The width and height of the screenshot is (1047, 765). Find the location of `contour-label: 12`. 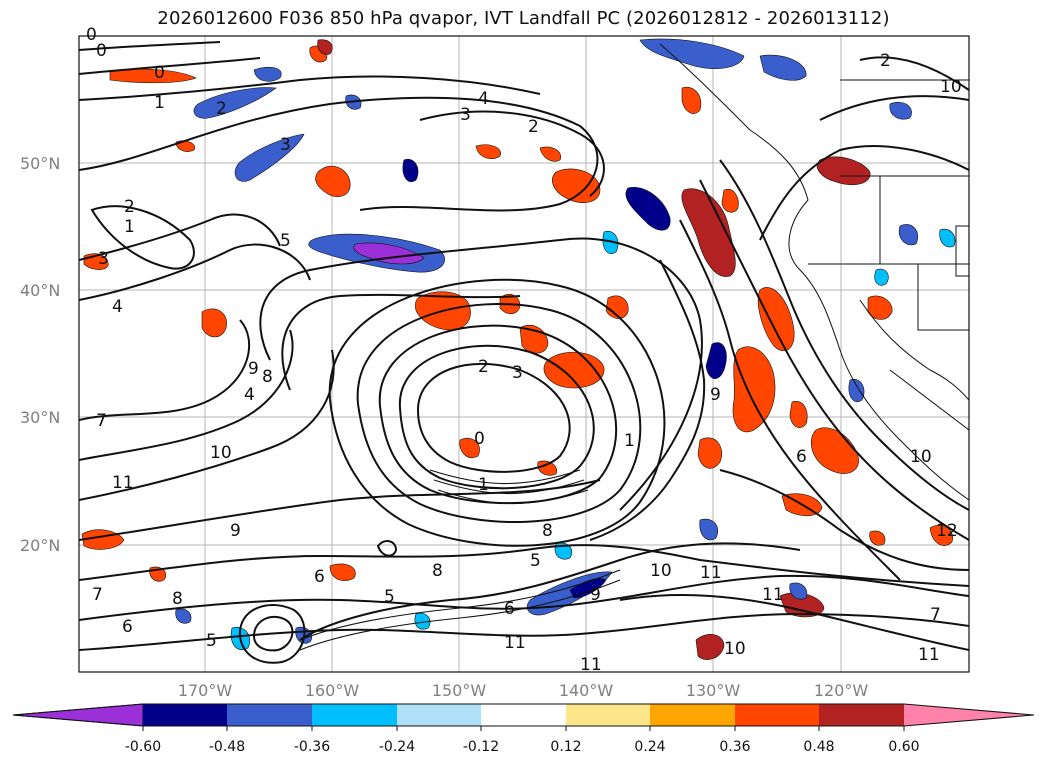

contour-label: 12 is located at coordinates (947, 531).